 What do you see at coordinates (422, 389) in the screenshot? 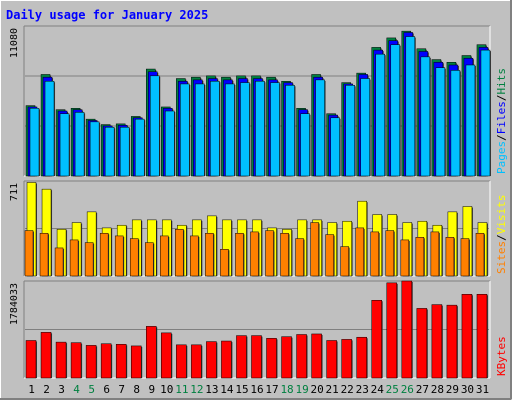
I see `x-tick-label-day-27: 27` at bounding box center [422, 389].